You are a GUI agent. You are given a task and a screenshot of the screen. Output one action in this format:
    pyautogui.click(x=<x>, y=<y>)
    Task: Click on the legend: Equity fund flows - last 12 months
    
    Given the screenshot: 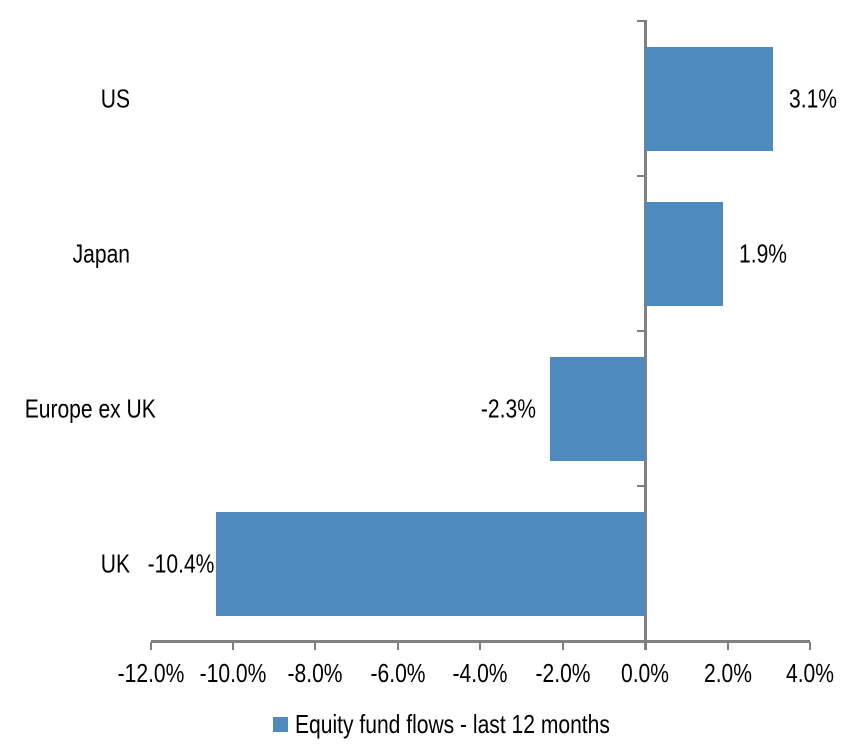 What is the action you would take?
    pyautogui.click(x=478, y=724)
    